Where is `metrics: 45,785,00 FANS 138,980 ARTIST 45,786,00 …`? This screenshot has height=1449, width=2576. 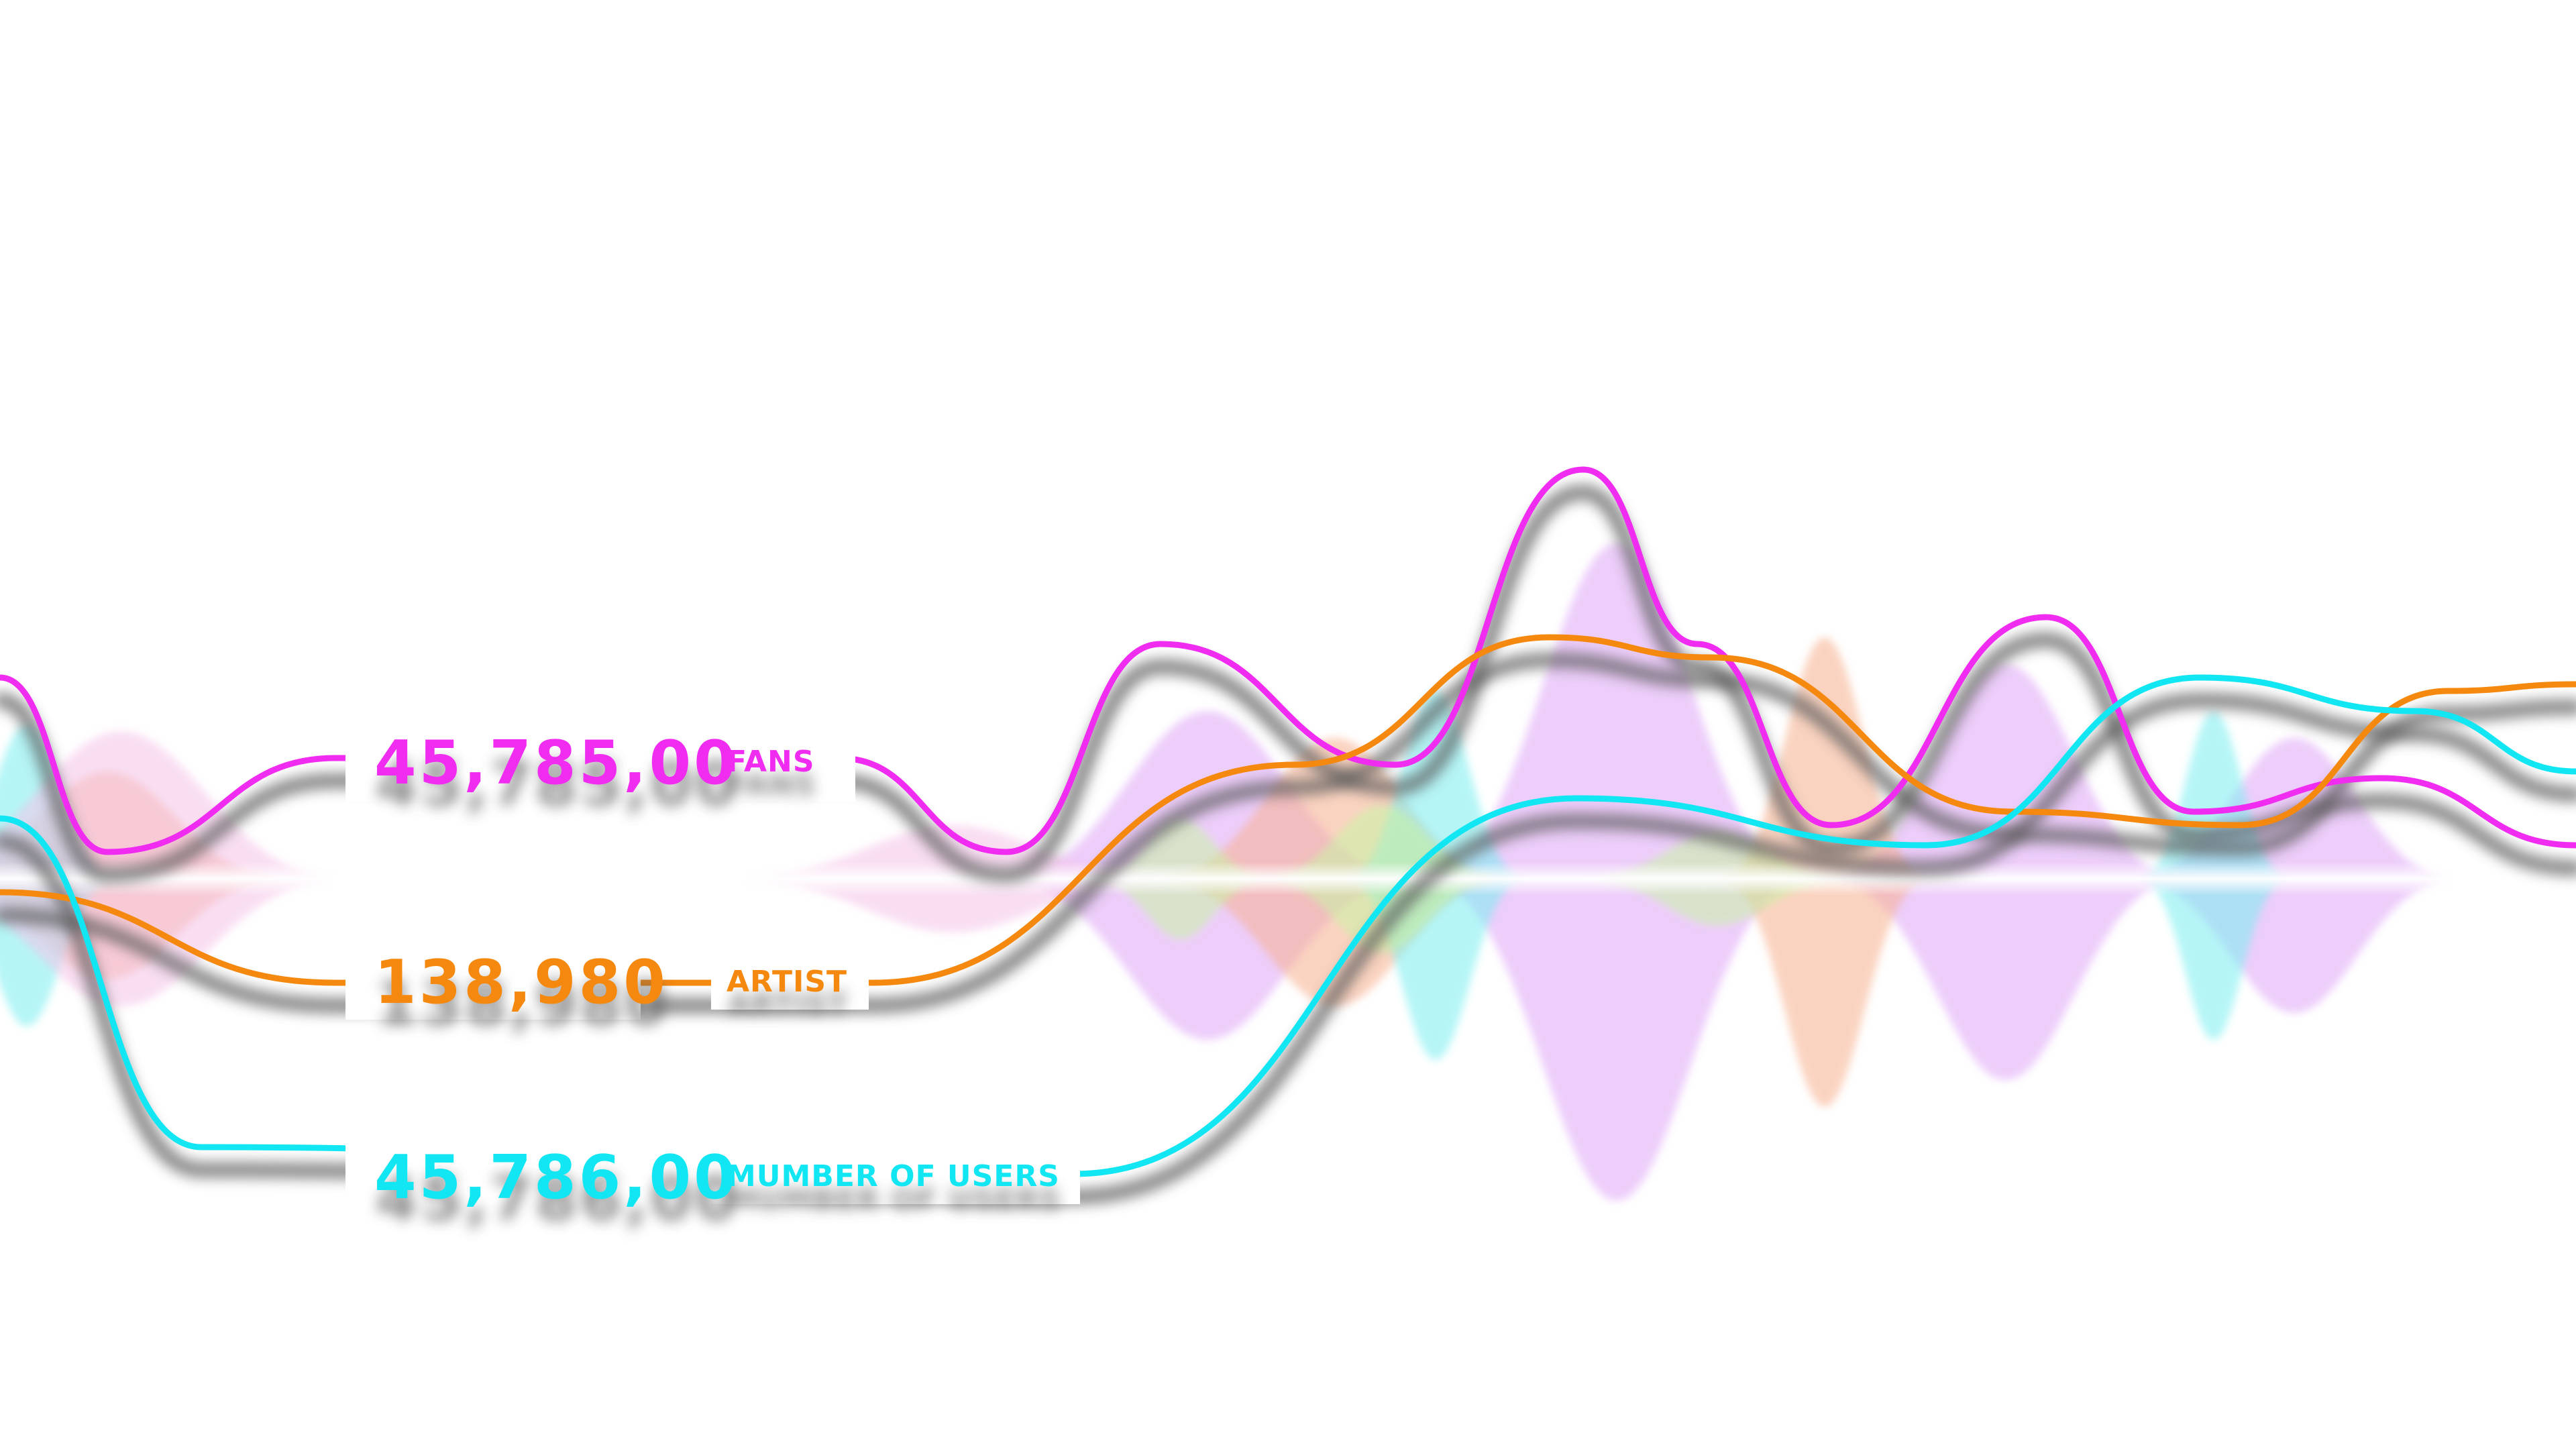 metrics: 45,785,00 FANS 138,980 ARTIST 45,786,00 … is located at coordinates (717, 970).